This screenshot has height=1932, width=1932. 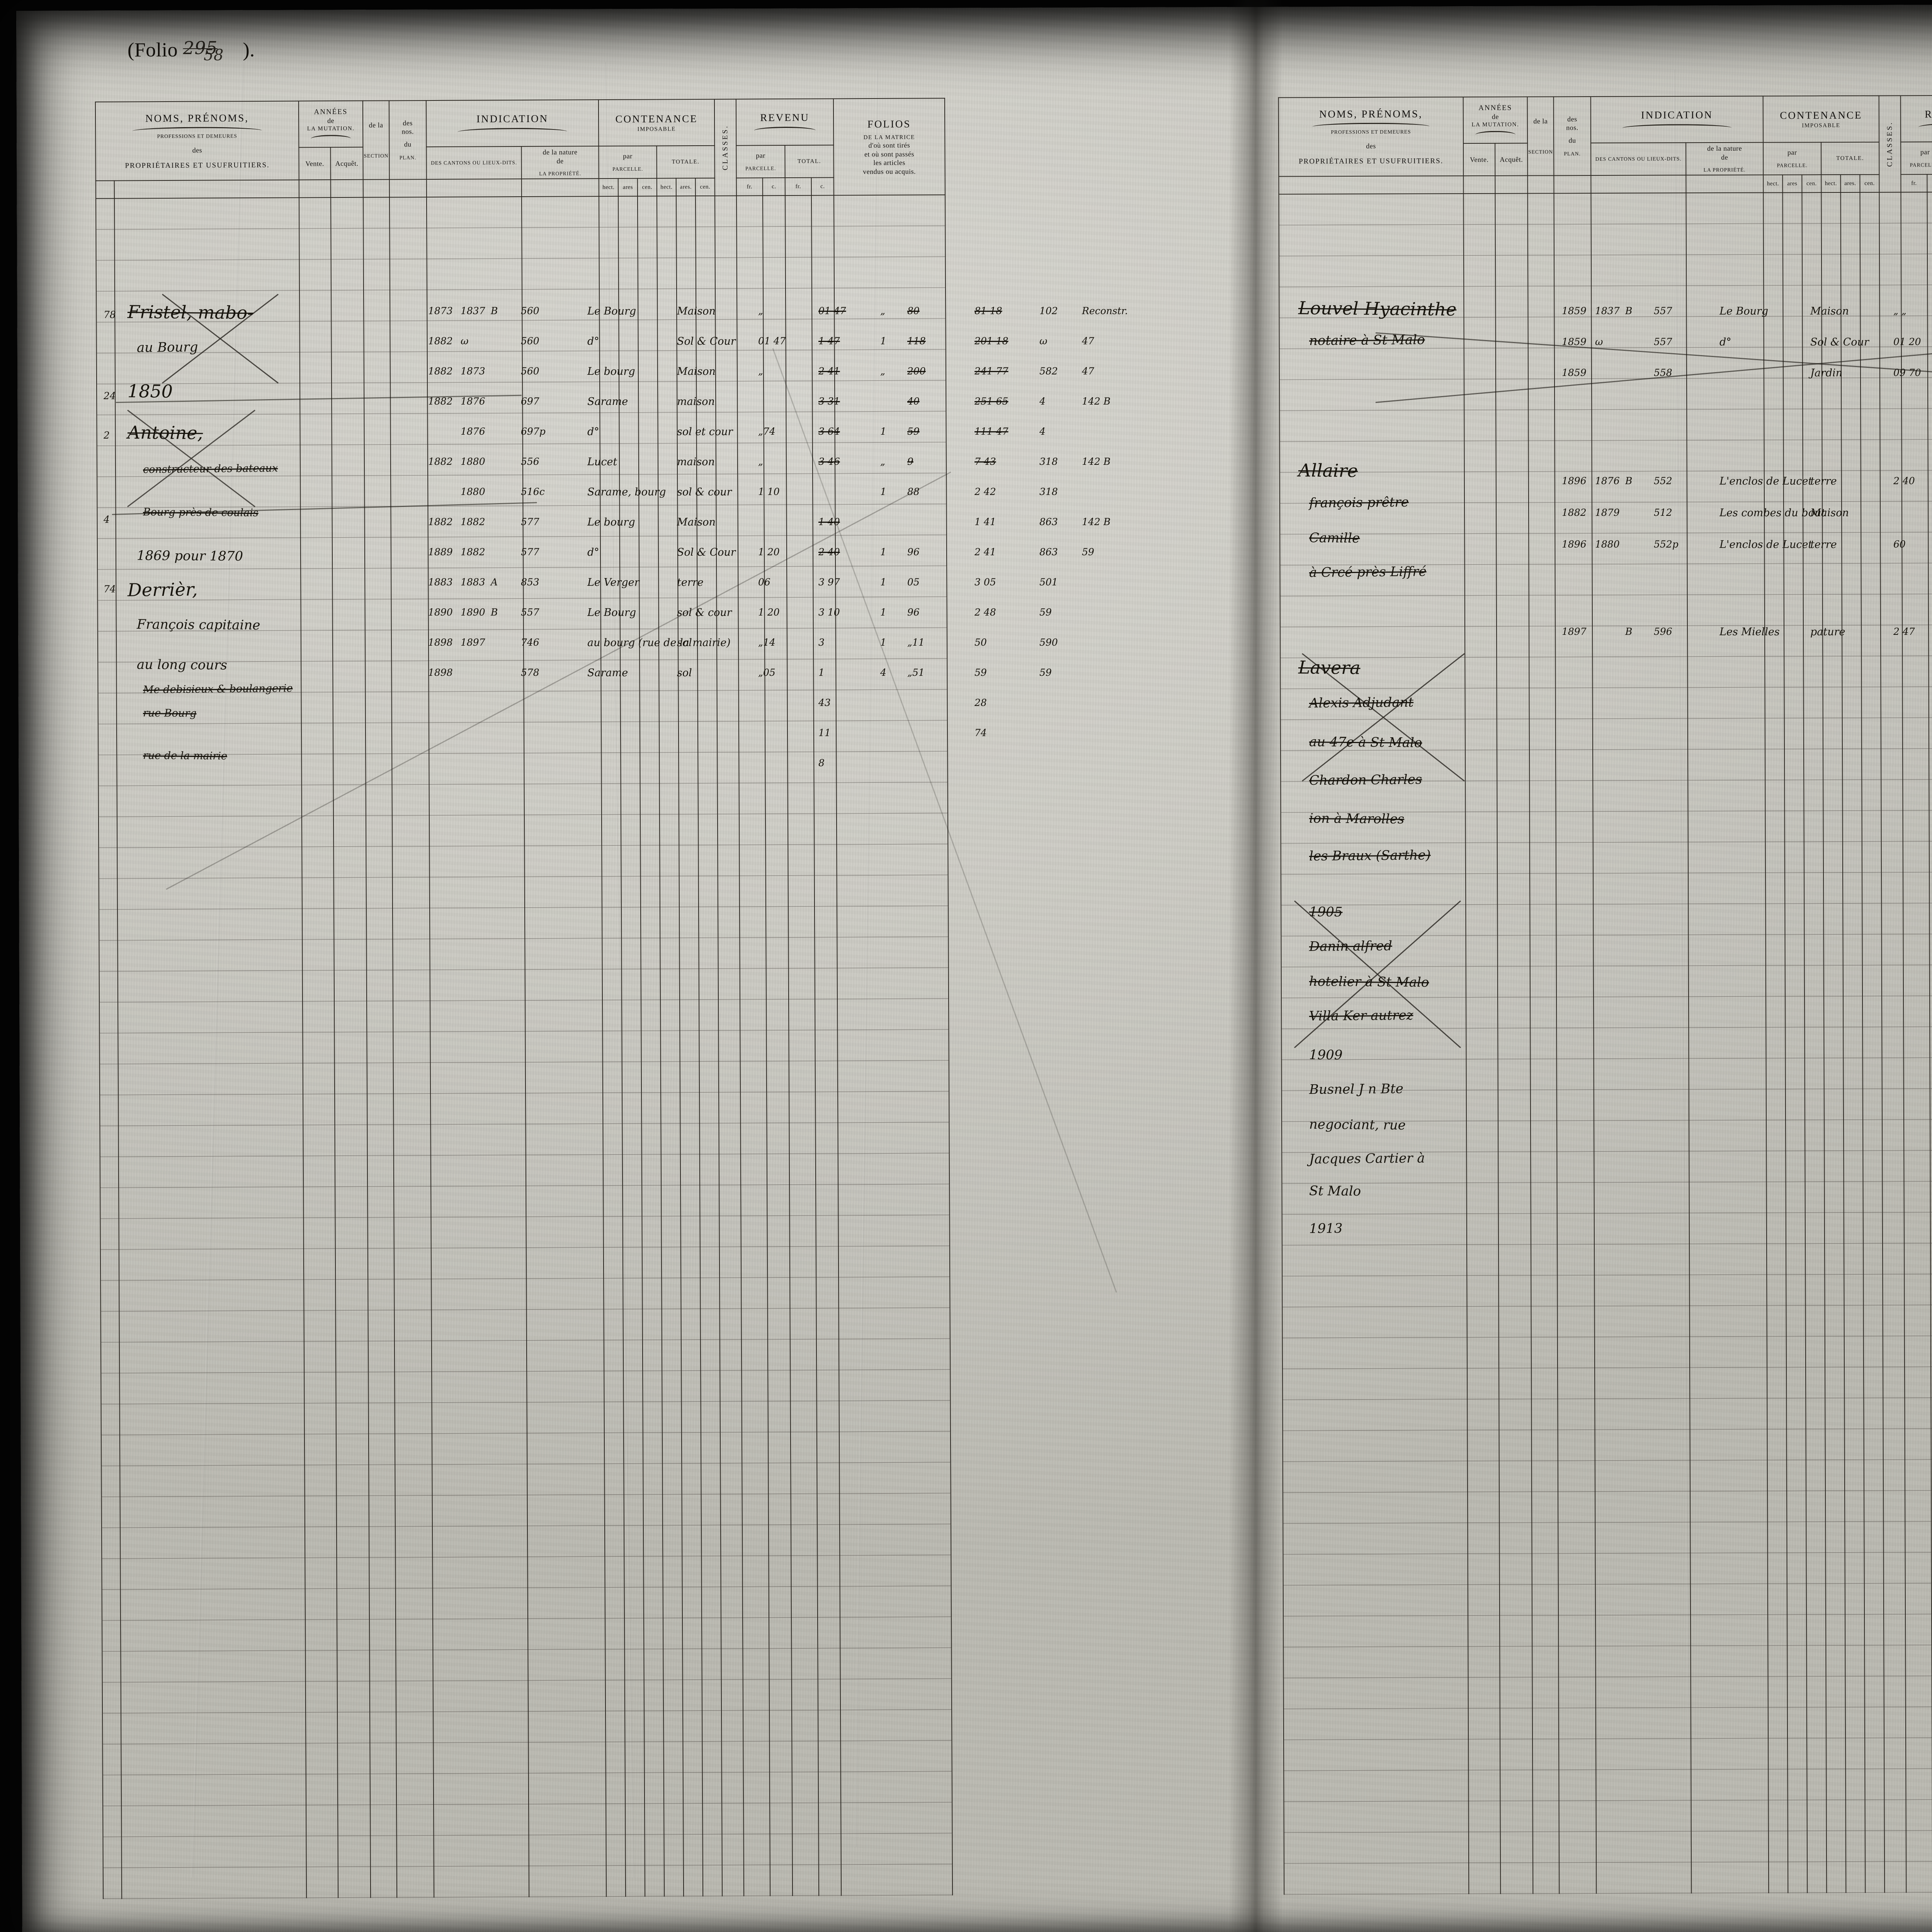 I want to click on unit-c-parcelle: c., so click(x=773, y=187).